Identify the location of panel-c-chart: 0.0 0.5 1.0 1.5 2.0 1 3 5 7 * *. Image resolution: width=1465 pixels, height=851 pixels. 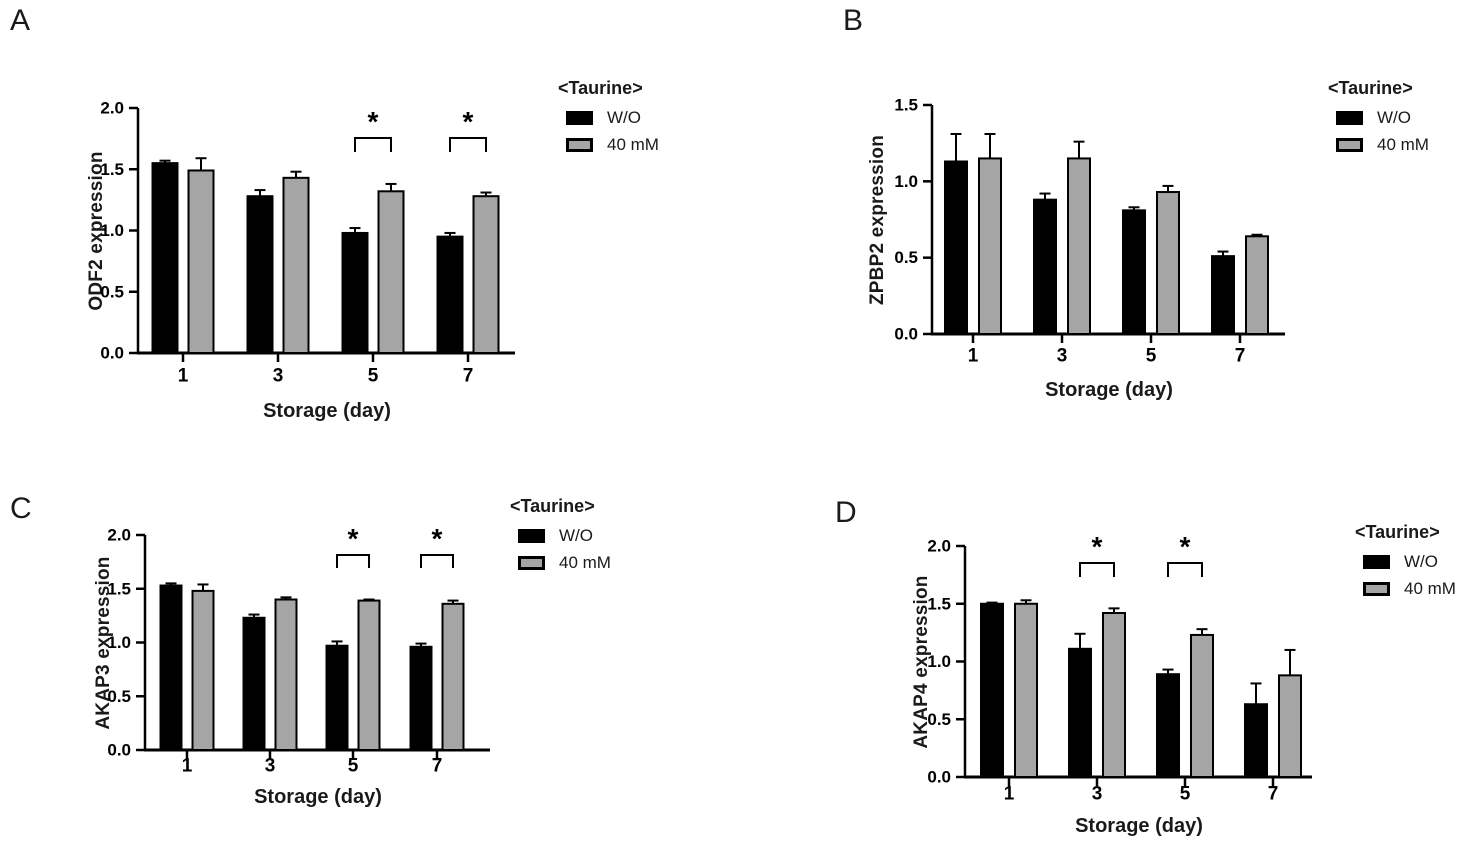
(298, 650).